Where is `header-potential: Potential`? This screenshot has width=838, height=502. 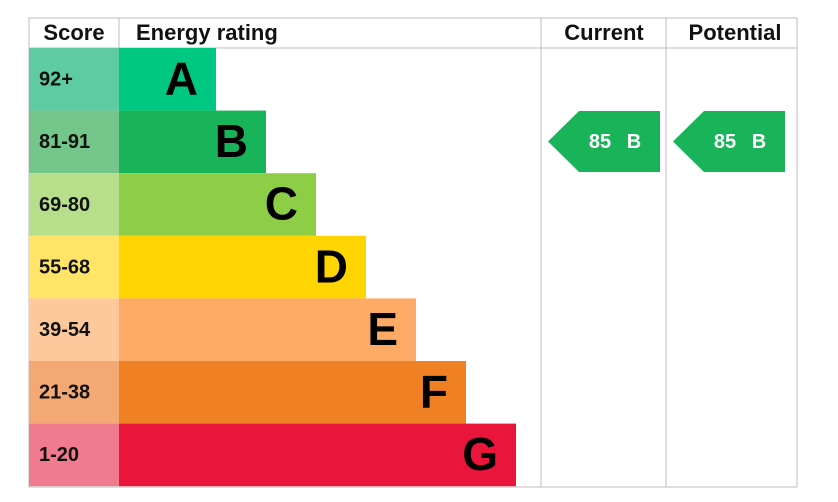 header-potential: Potential is located at coordinates (735, 32).